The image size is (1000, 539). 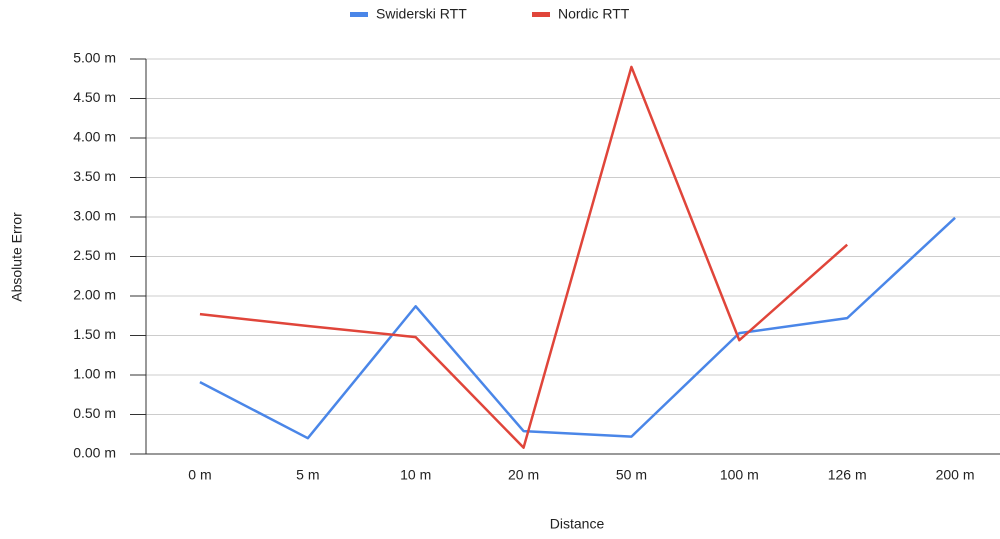 I want to click on y-axis-label: Absolute Error, so click(x=17, y=257).